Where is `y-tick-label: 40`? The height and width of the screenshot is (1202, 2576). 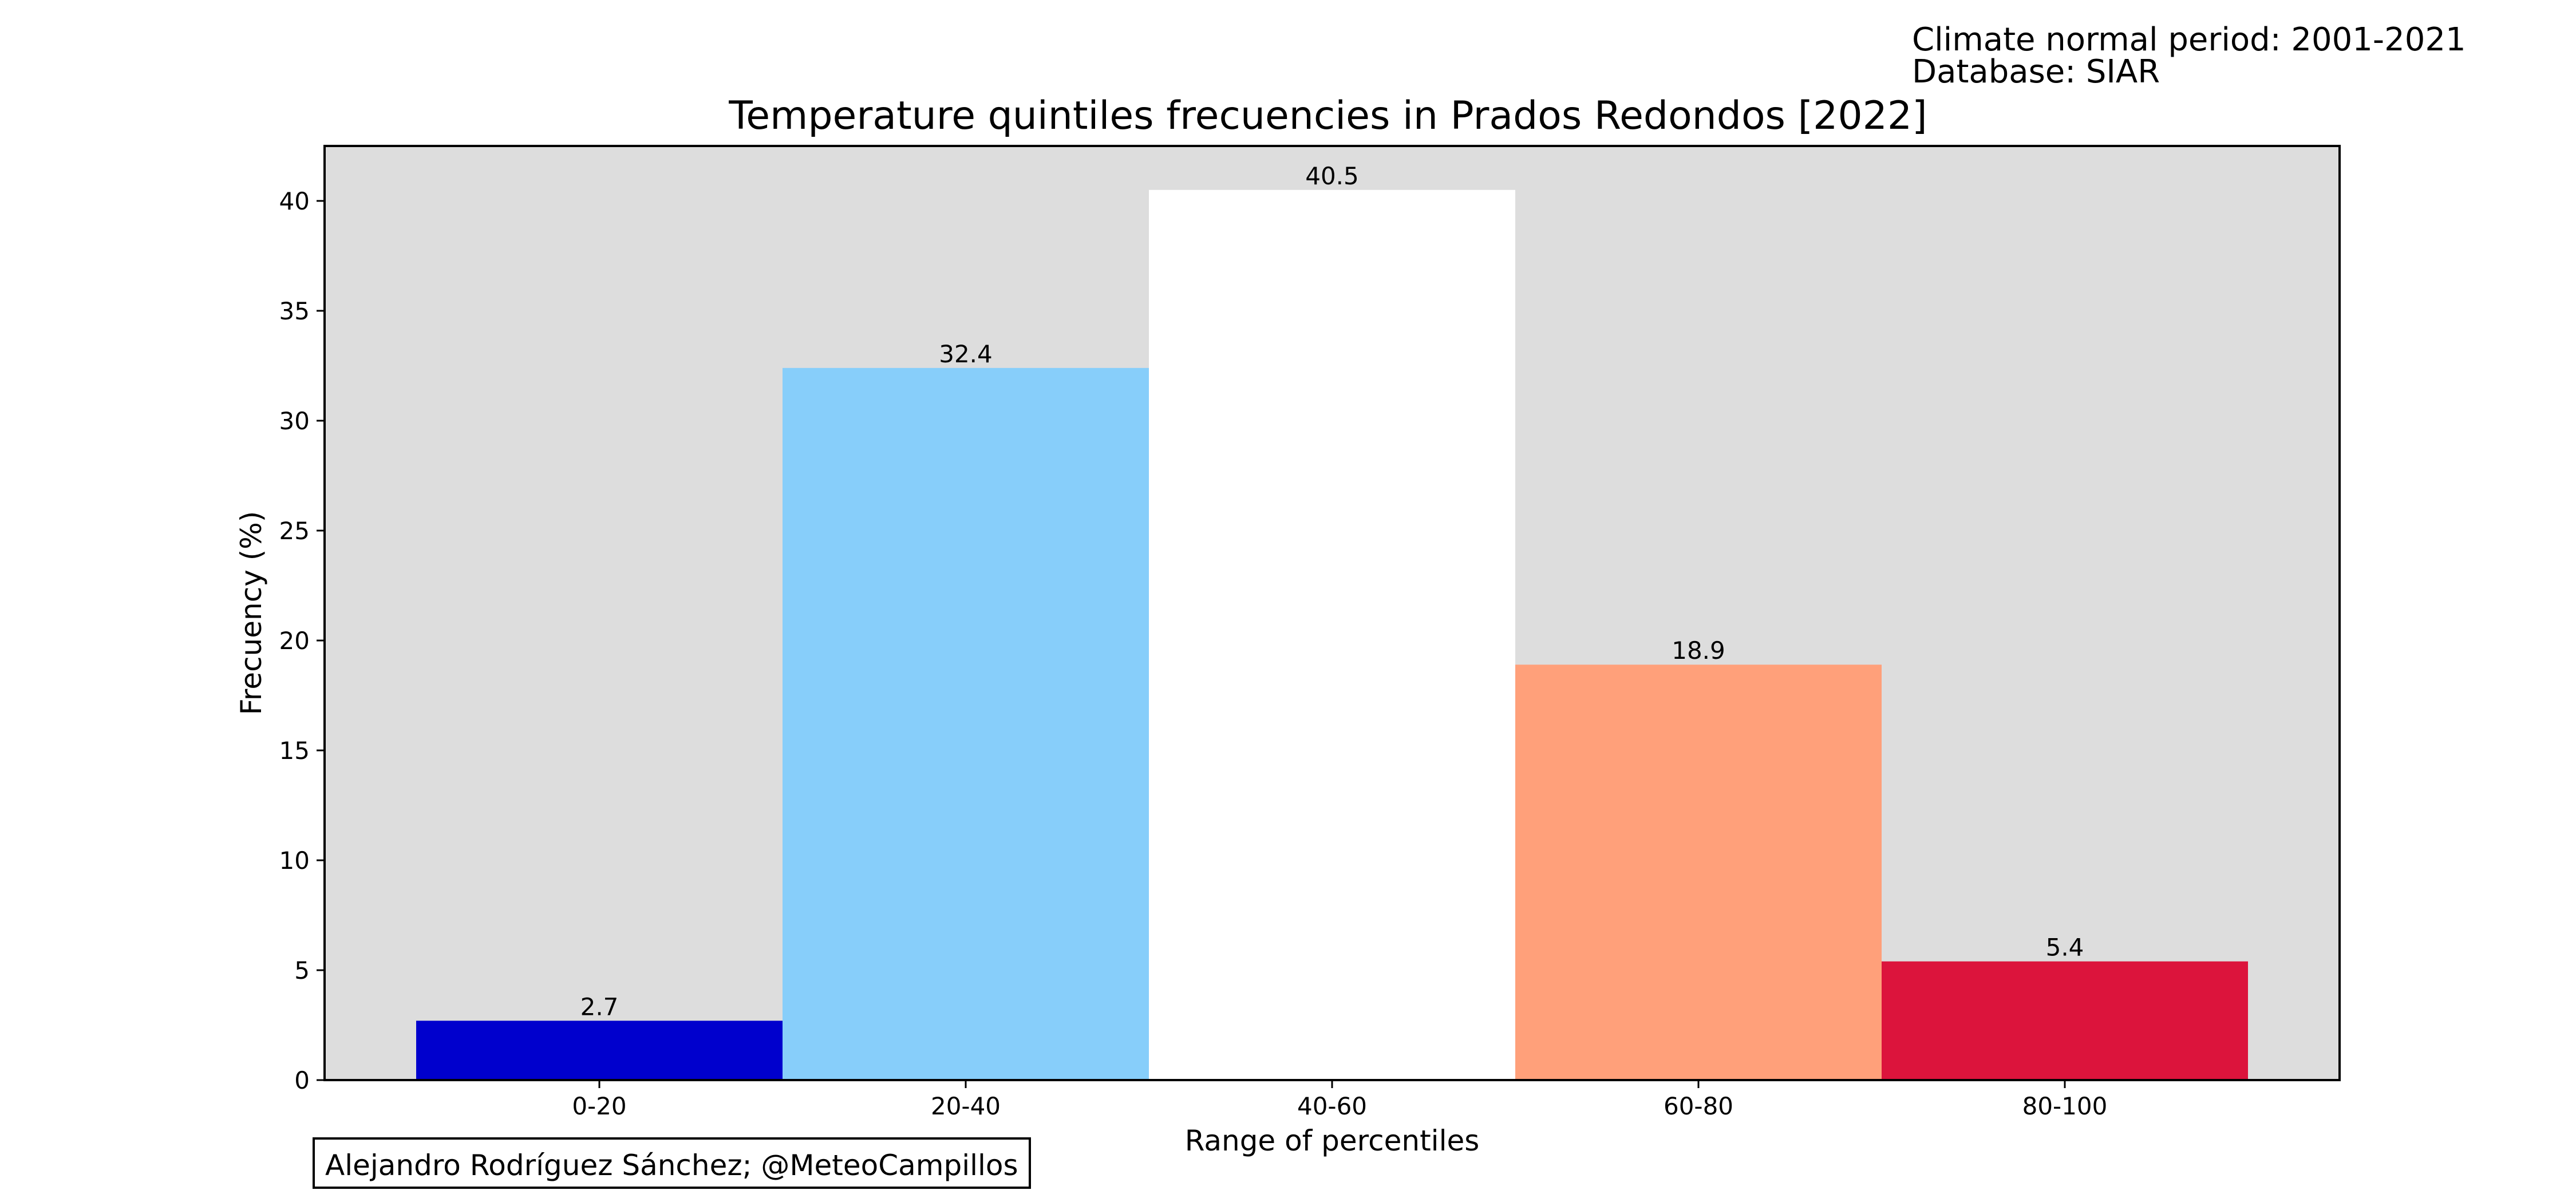 y-tick-label: 40 is located at coordinates (294, 201).